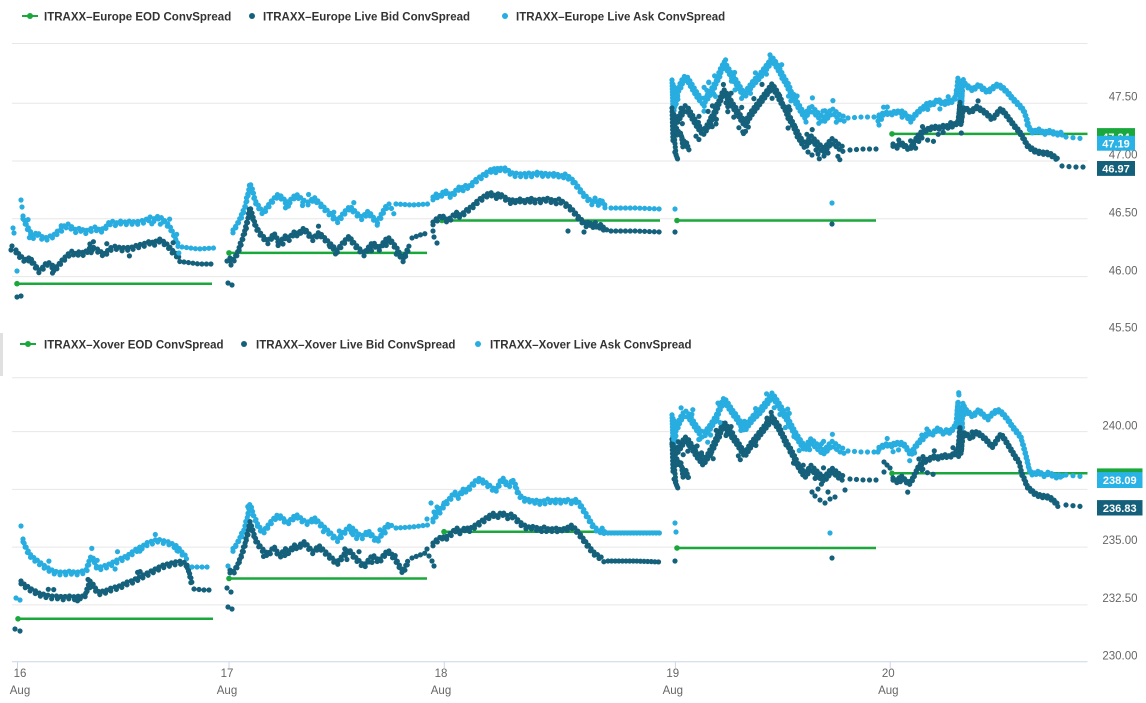 Image resolution: width=1146 pixels, height=703 pixels. I want to click on svg-text:ITRAXX–Xover Live Bid ConvSpre: ITRAXX–Xover Live Bid ConvSpread, so click(355, 346).